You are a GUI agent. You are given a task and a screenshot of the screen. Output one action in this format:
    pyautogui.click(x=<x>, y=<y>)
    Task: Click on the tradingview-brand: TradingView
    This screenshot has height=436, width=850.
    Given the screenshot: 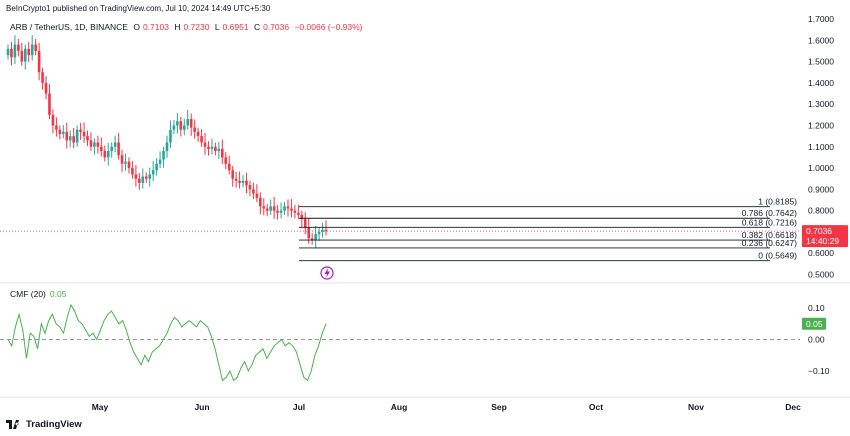 What is the action you would take?
    pyautogui.click(x=54, y=424)
    